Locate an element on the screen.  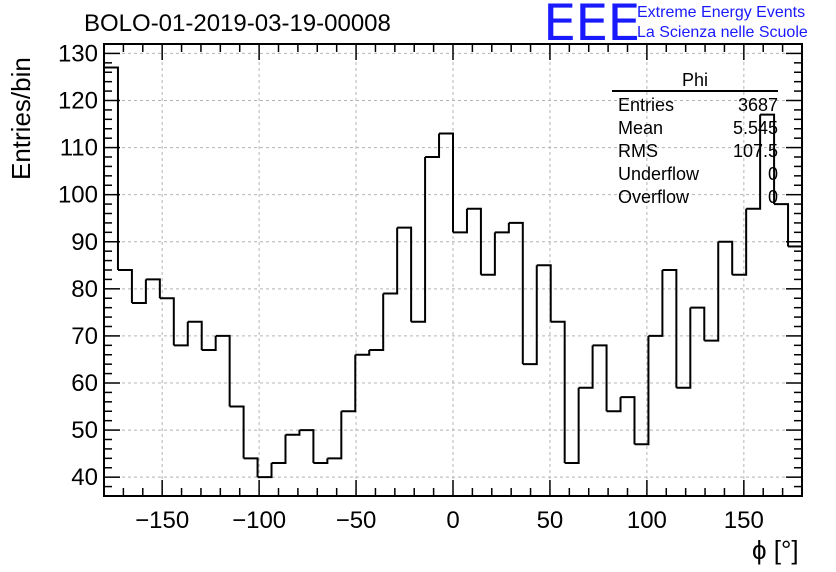
x-tick-label: −100 is located at coordinates (259, 520).